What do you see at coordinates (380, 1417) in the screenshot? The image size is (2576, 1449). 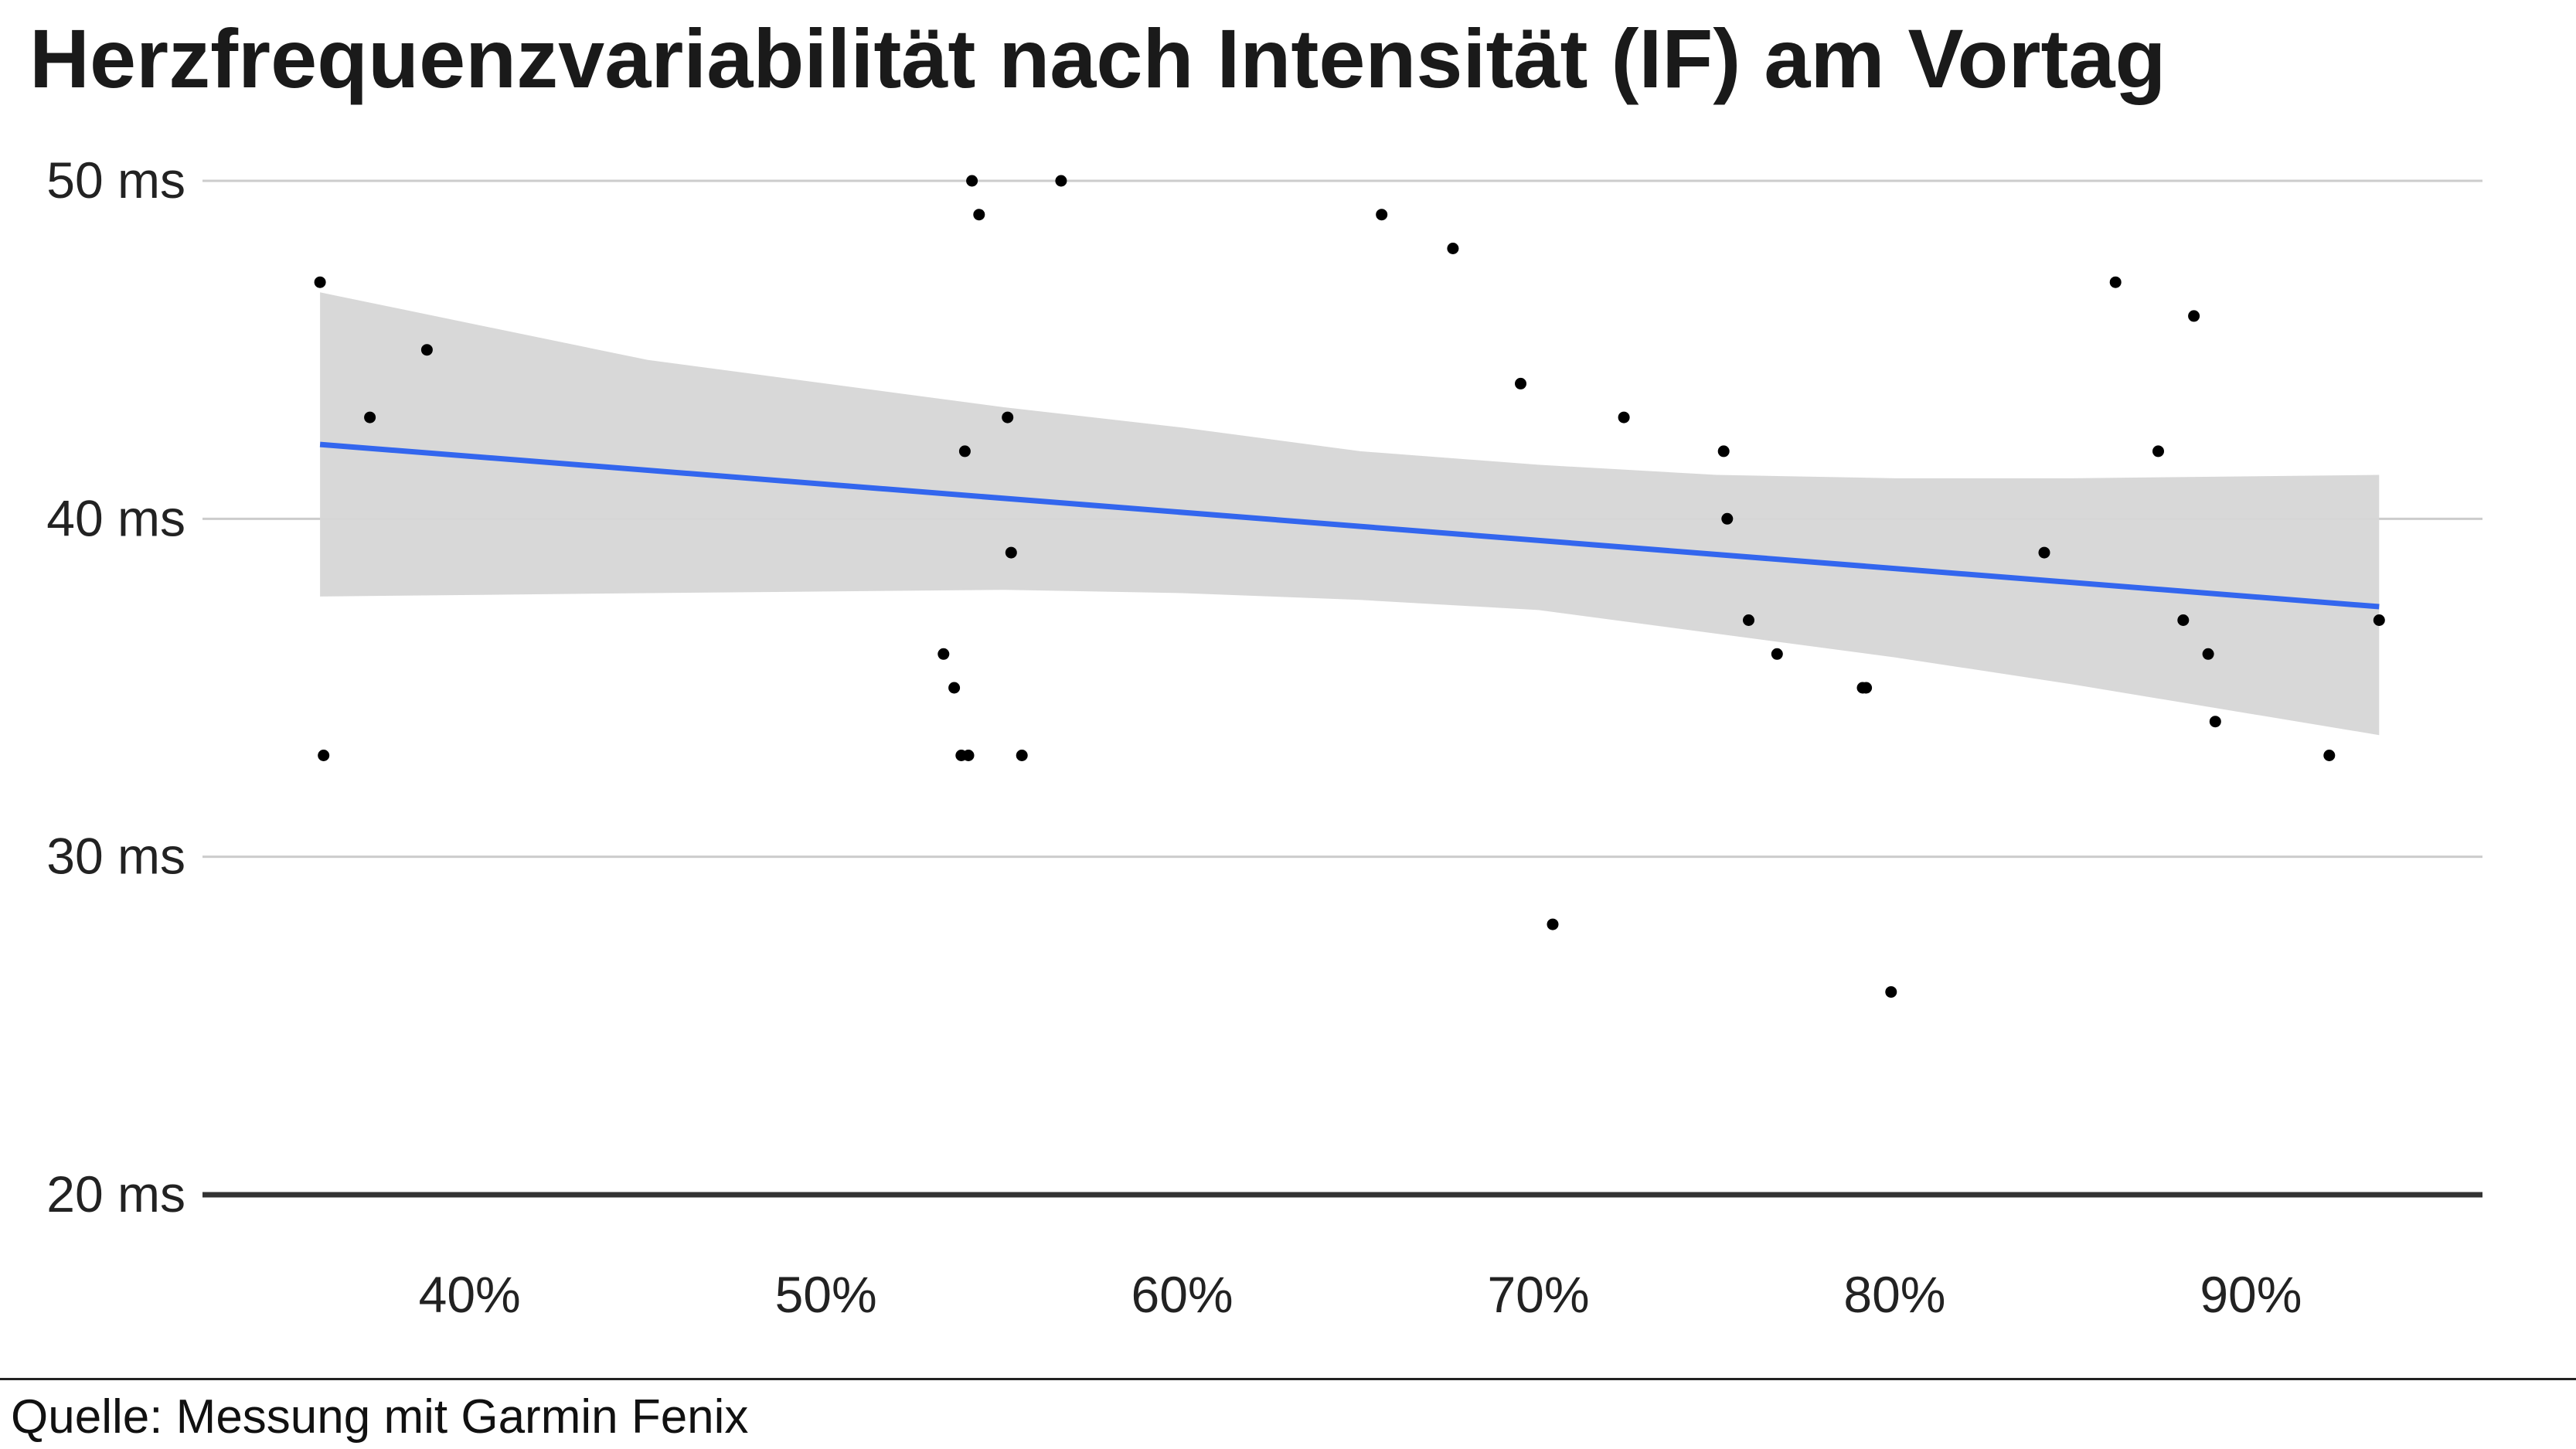 I see `source-caption: Quelle: Messung mit Garmin Fenix` at bounding box center [380, 1417].